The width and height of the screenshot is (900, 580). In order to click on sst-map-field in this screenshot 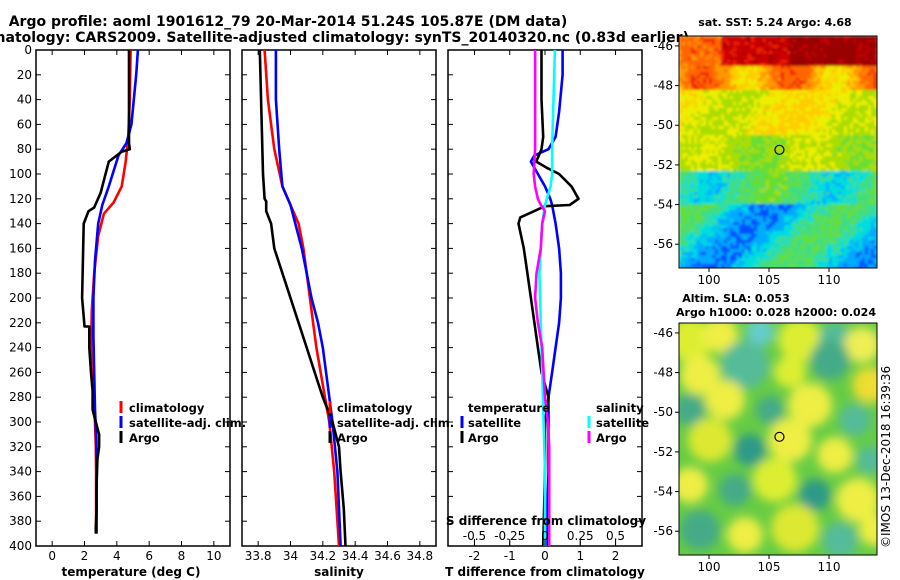, I will do `click(778, 152)`.